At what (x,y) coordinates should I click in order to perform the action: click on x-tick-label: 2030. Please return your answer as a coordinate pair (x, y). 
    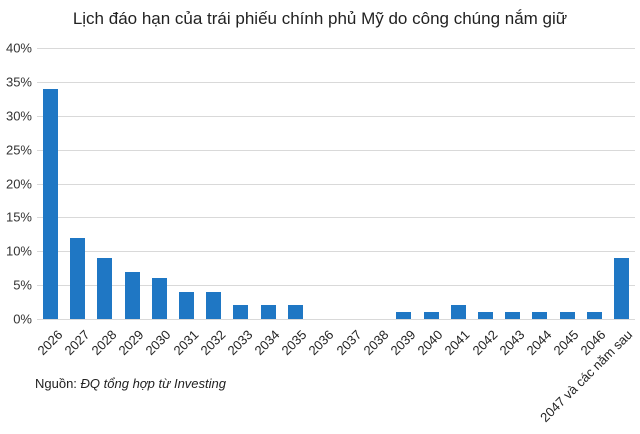
    Looking at the image, I should click on (158, 343).